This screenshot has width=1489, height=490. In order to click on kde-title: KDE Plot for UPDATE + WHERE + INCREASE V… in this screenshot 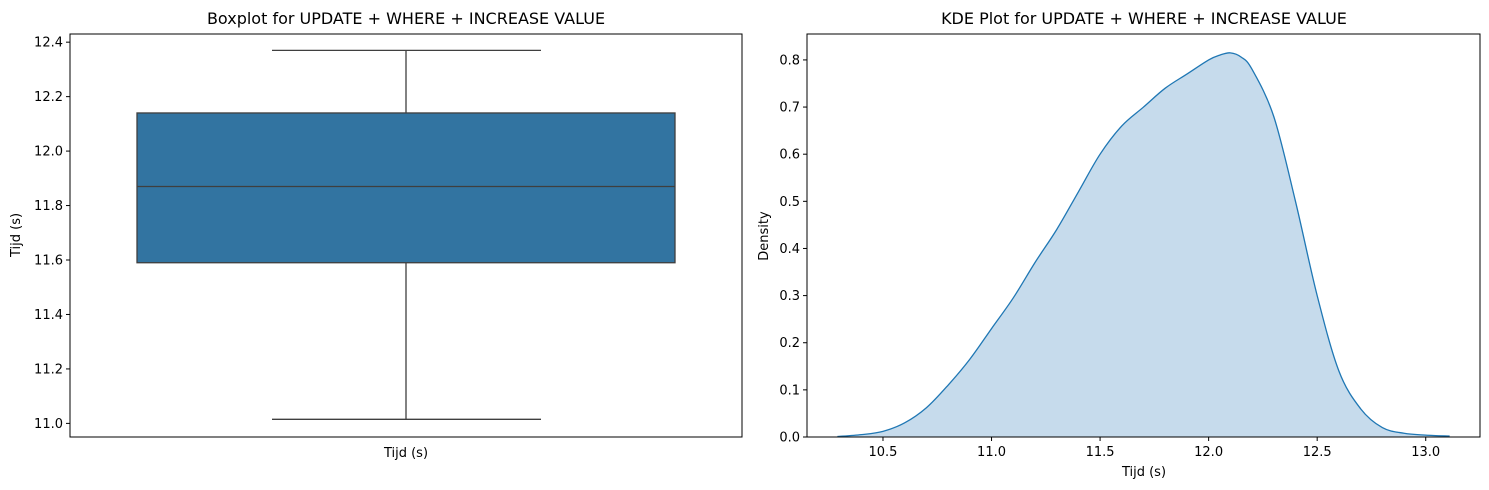, I will do `click(1144, 18)`.